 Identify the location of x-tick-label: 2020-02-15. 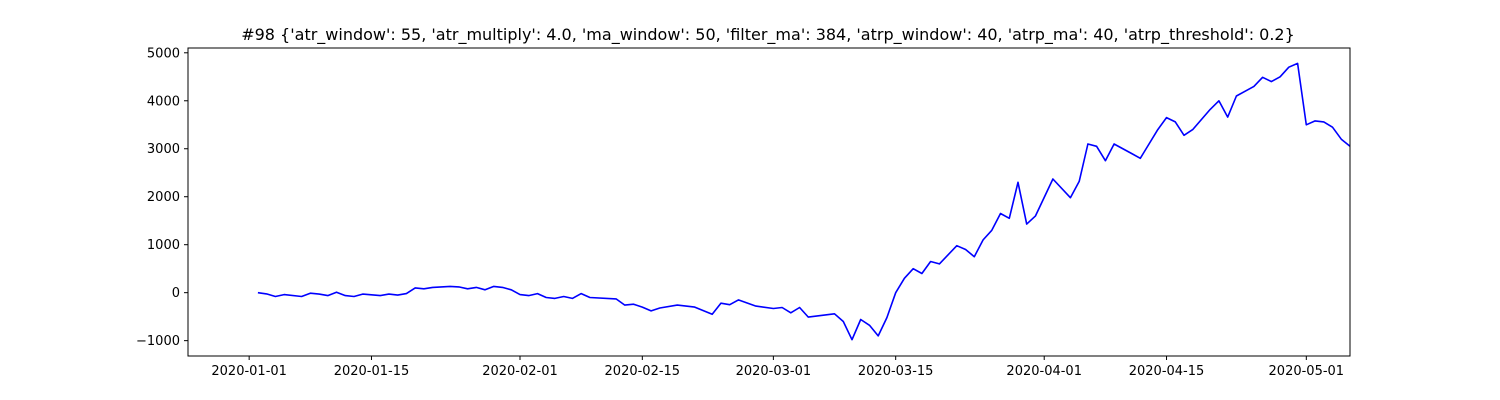
(643, 371).